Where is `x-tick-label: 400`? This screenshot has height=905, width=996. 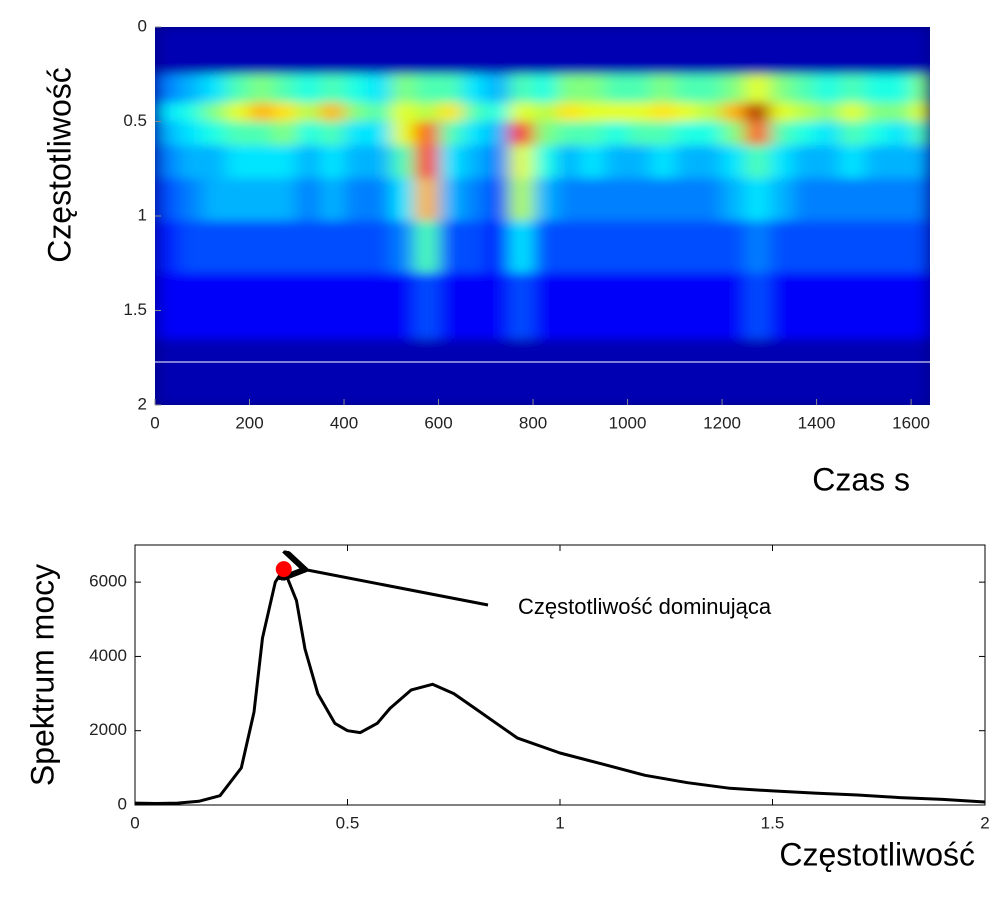
x-tick-label: 400 is located at coordinates (344, 422).